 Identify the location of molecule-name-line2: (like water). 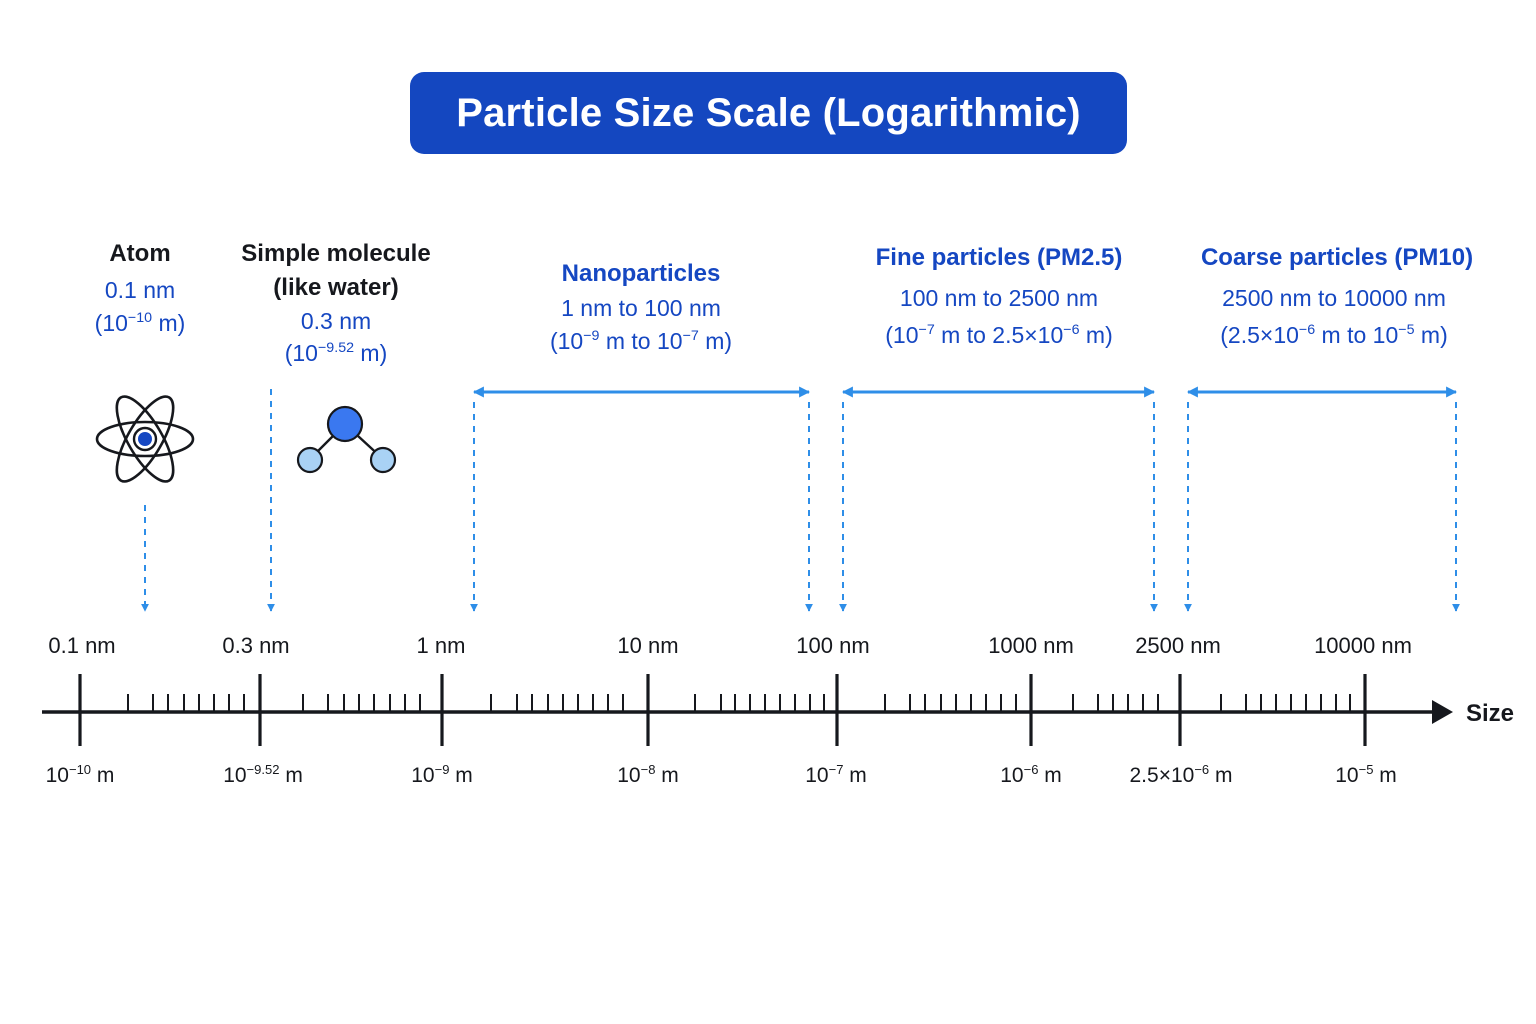
(336, 287).